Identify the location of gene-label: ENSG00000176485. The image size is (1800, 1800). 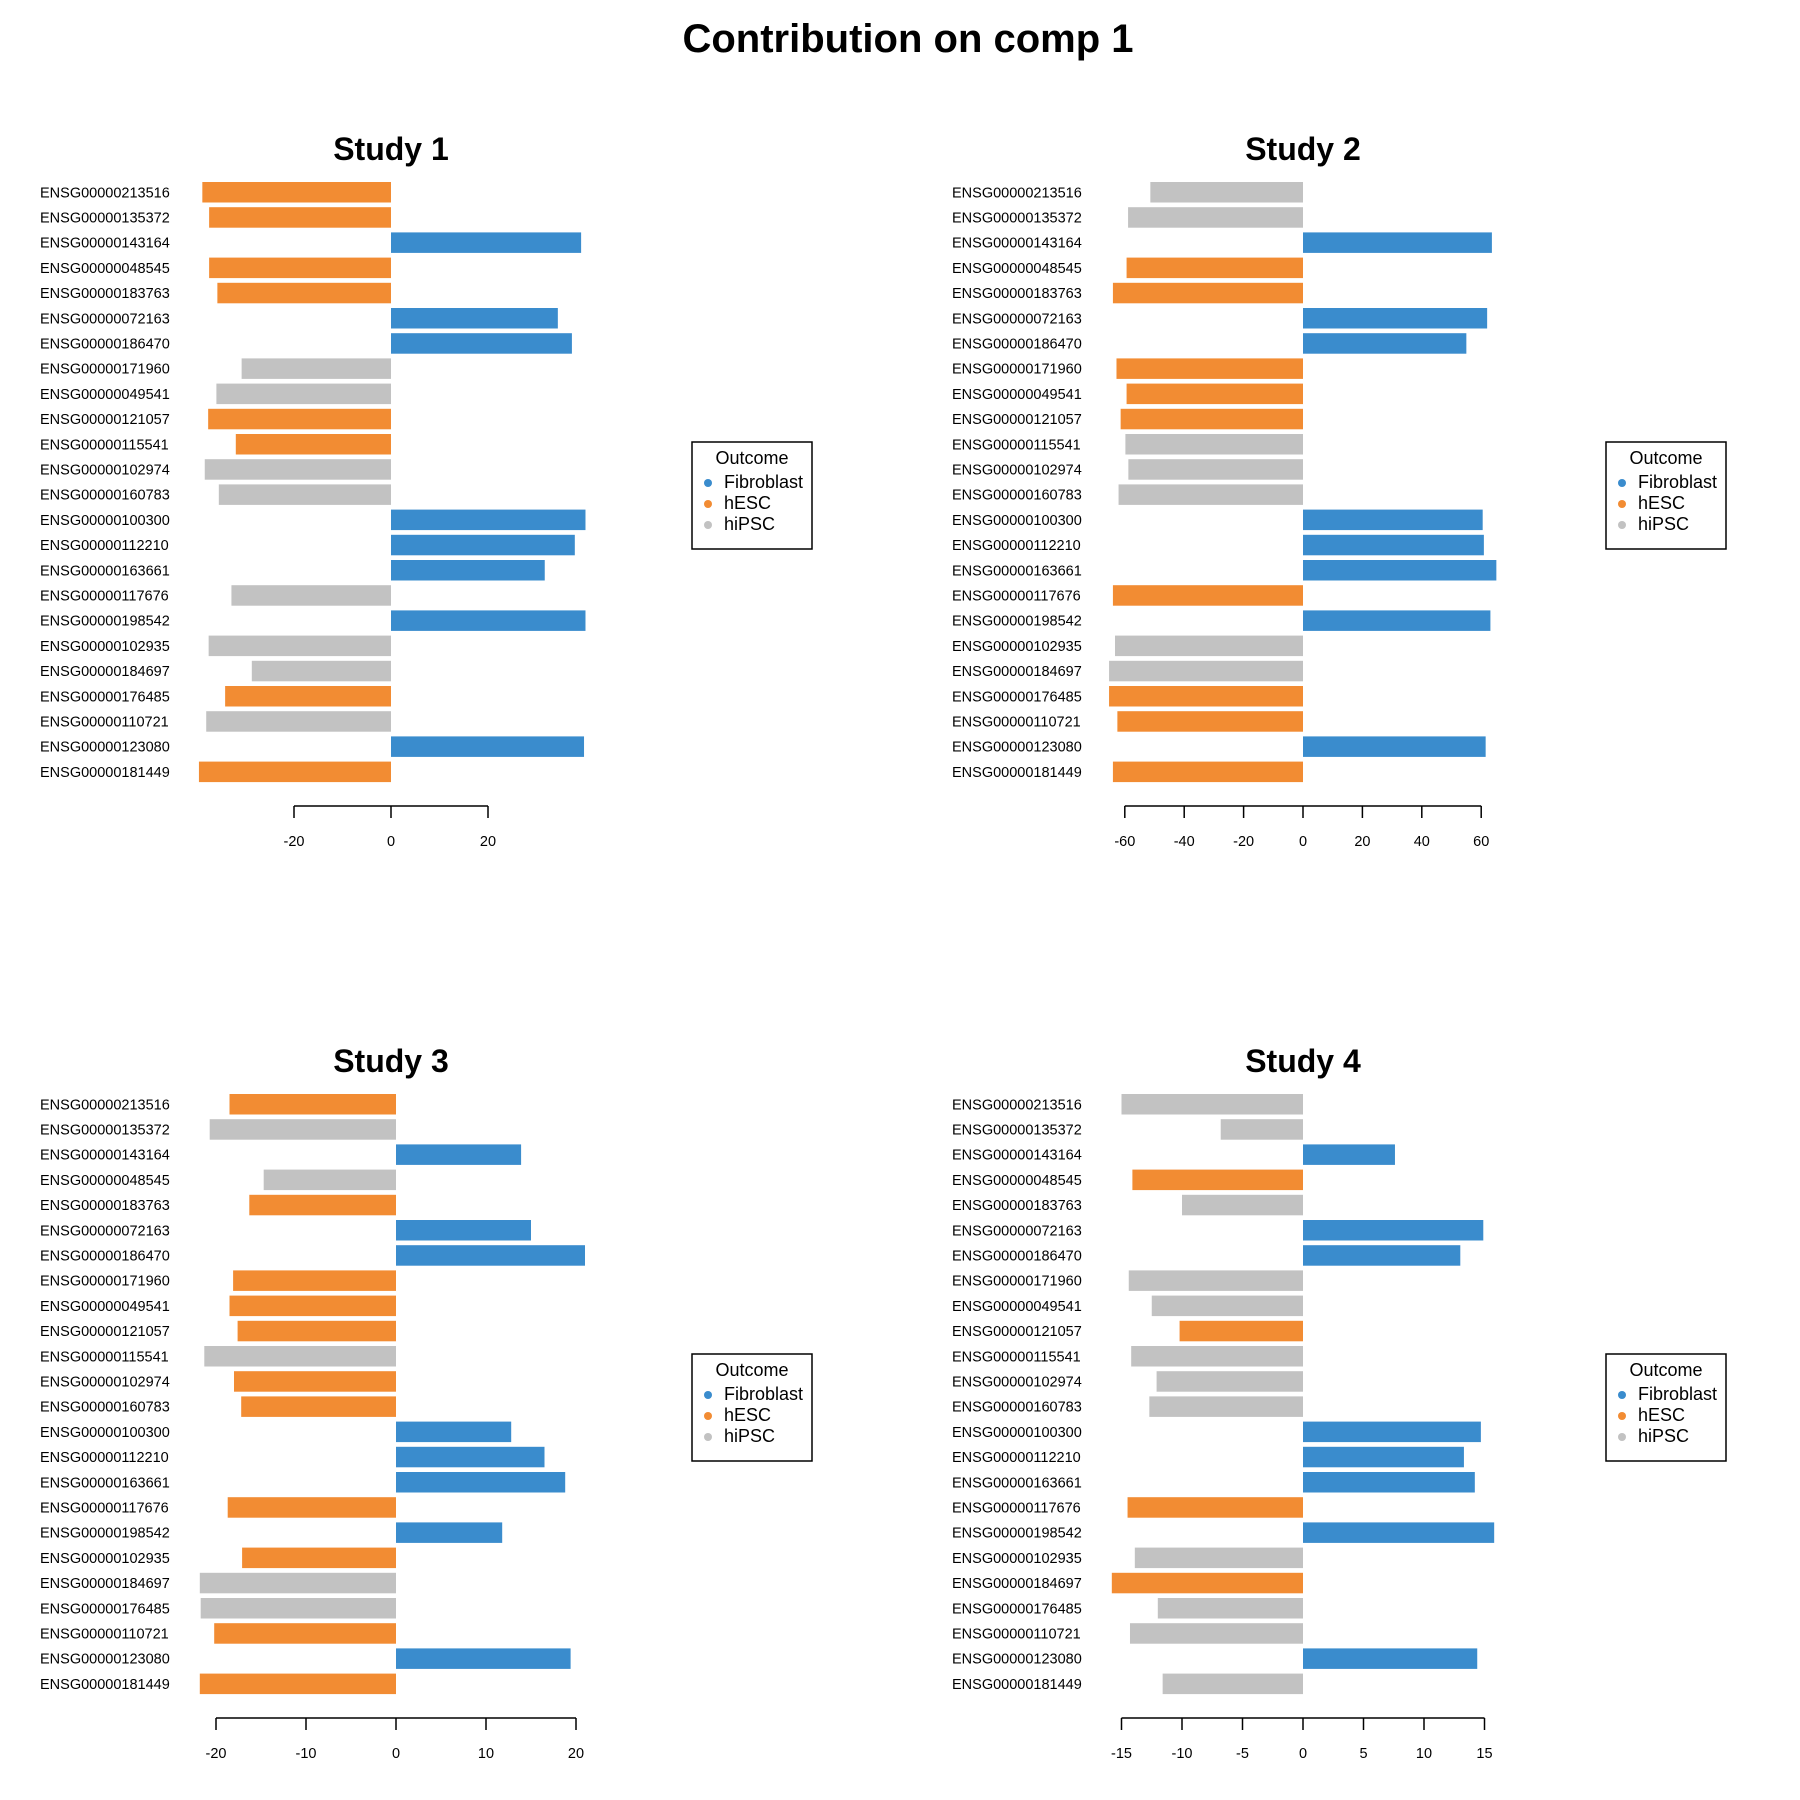
(105, 1609).